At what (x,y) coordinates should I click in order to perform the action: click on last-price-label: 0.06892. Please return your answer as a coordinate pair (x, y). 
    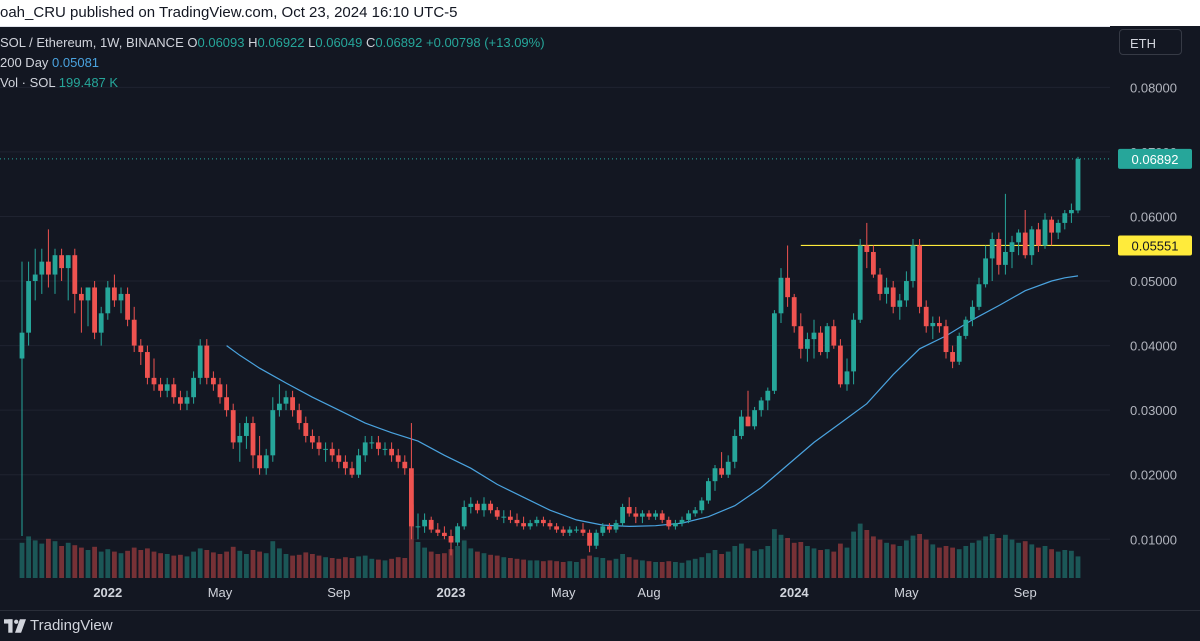
    Looking at the image, I should click on (1155, 159).